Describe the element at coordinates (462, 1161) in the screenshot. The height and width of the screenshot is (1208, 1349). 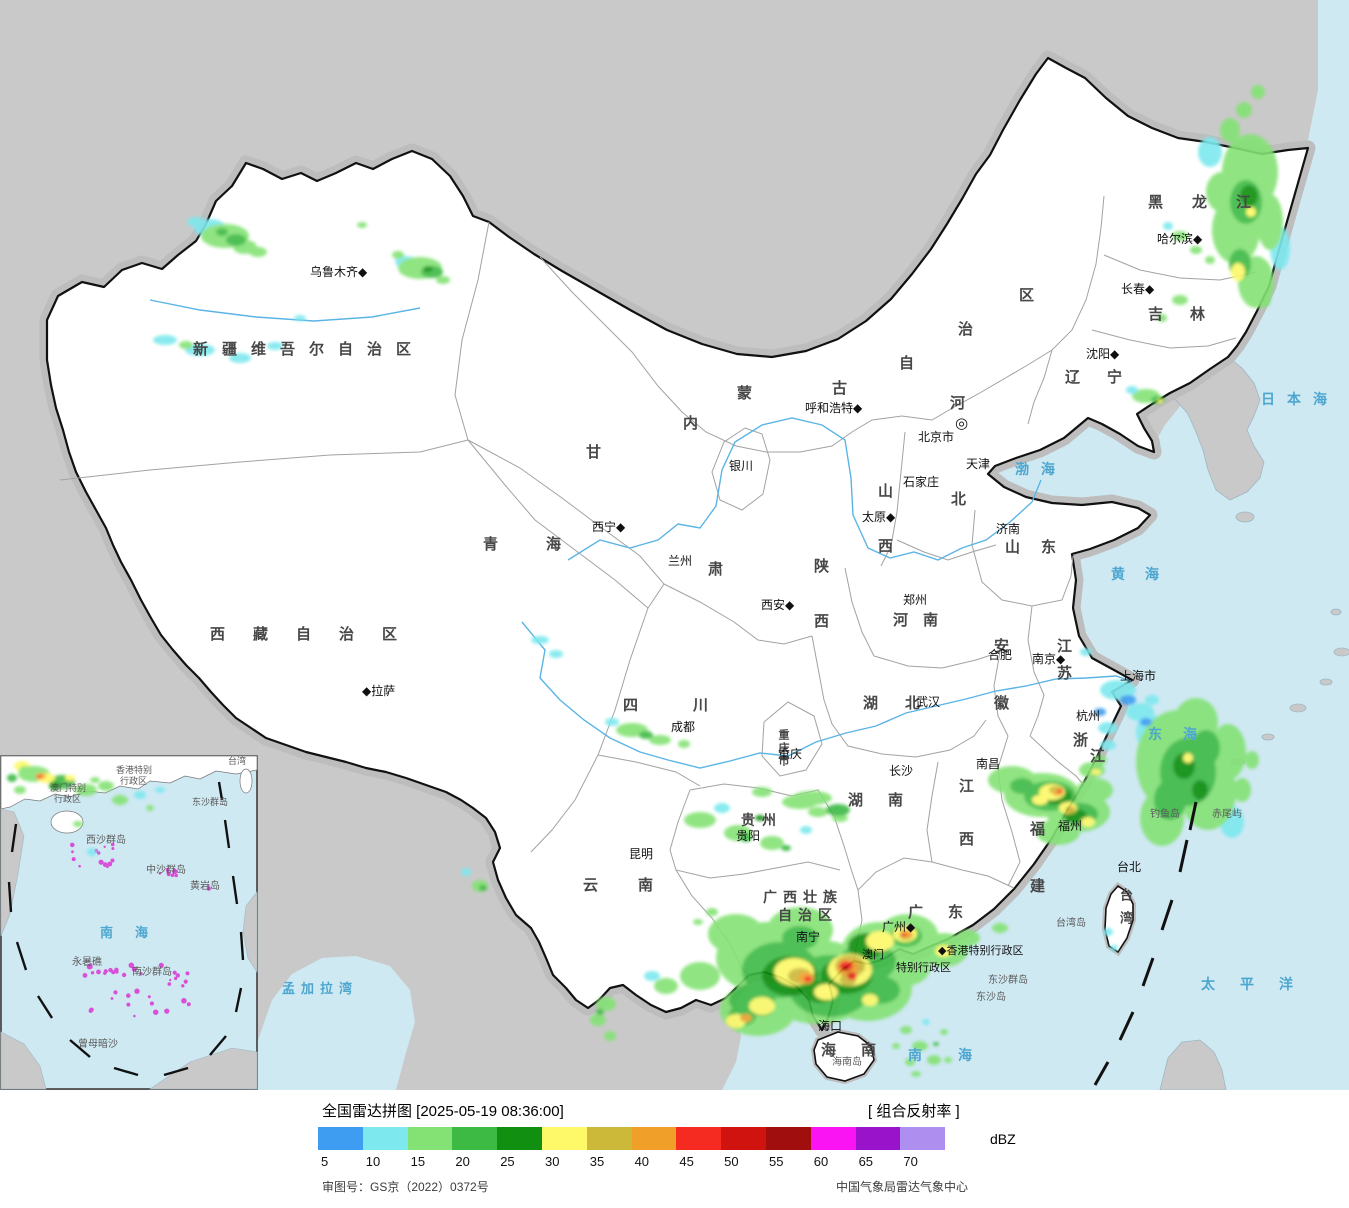
I see `legend-tick-20: 20` at that location.